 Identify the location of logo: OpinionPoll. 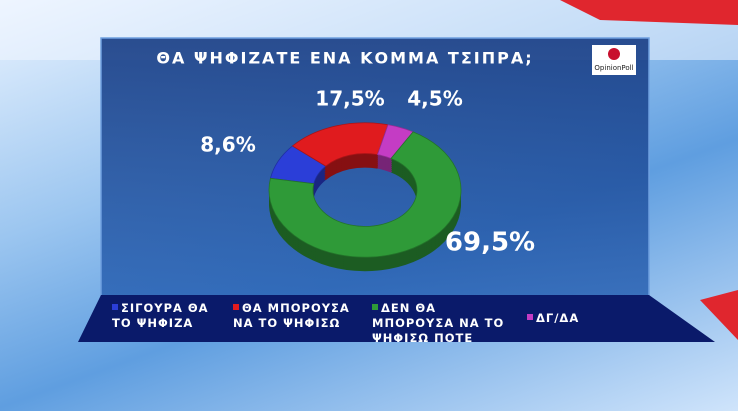
(613, 68).